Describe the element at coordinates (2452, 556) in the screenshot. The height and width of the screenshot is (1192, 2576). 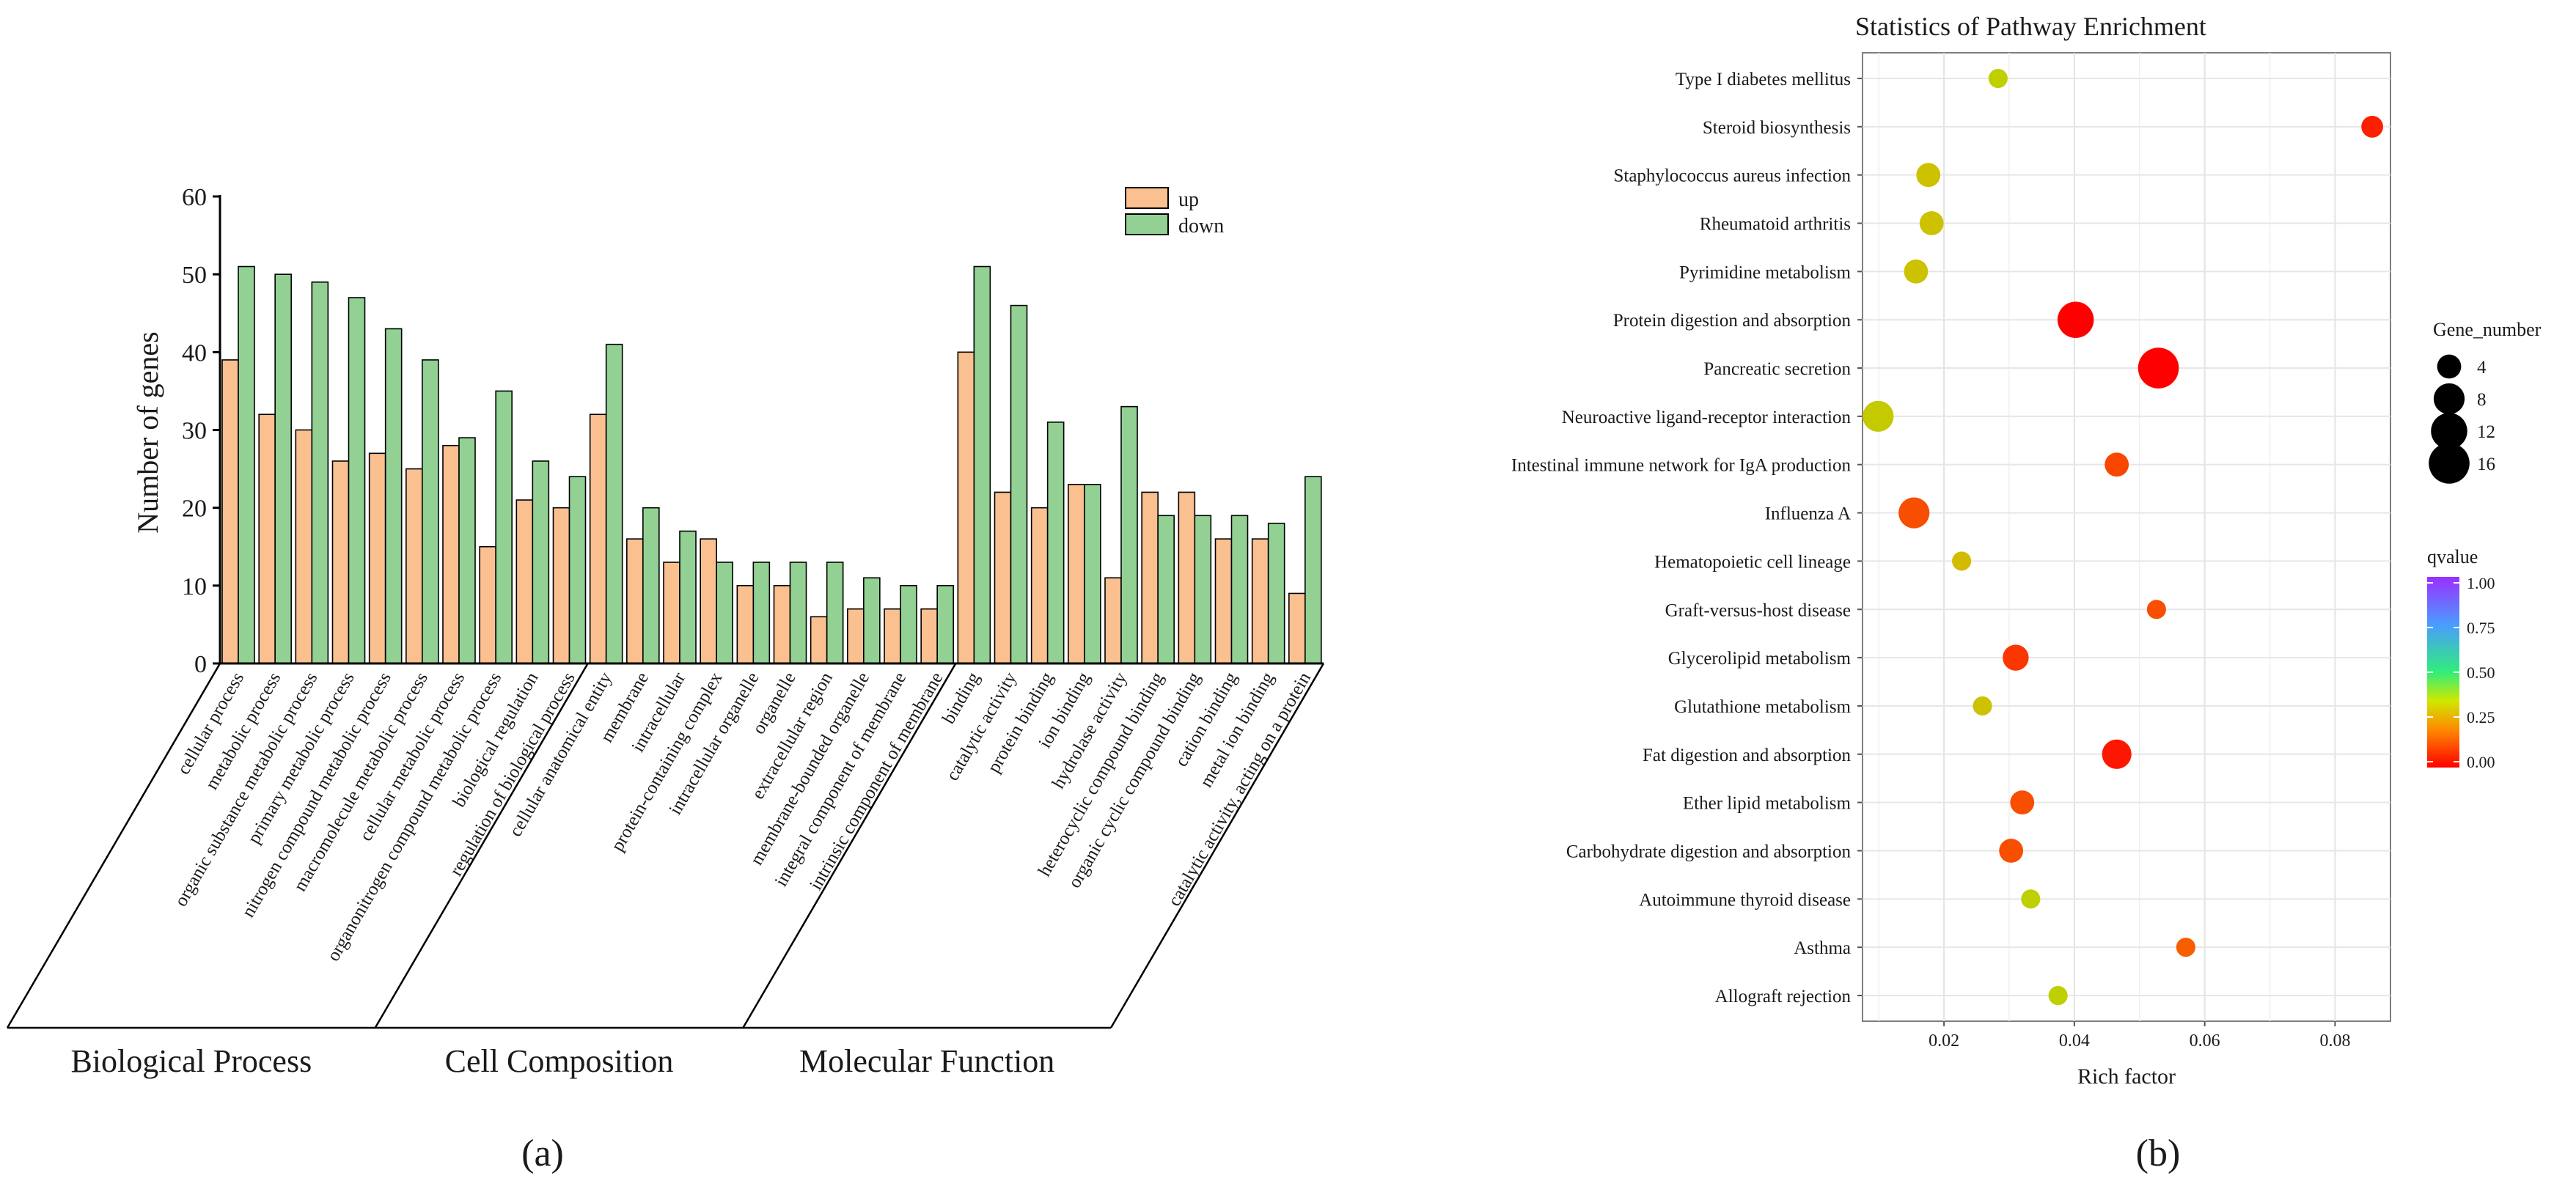
I see `colorbar-title: qvalue` at that location.